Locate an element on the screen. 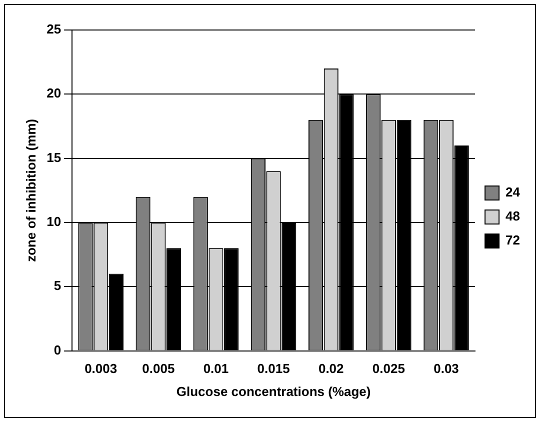 The image size is (542, 424). x-tick-label: 0.015 is located at coordinates (273, 368).